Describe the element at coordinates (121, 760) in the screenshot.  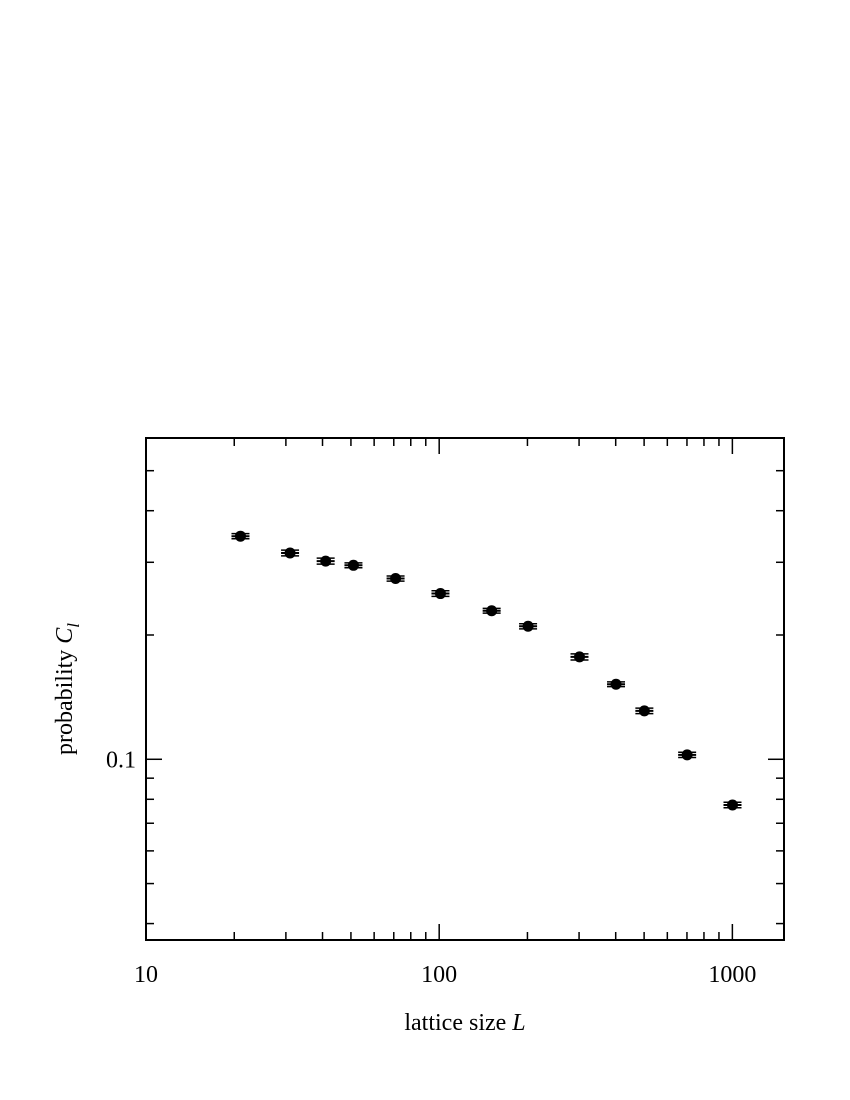
I see `y-tick-label: 0.1` at that location.